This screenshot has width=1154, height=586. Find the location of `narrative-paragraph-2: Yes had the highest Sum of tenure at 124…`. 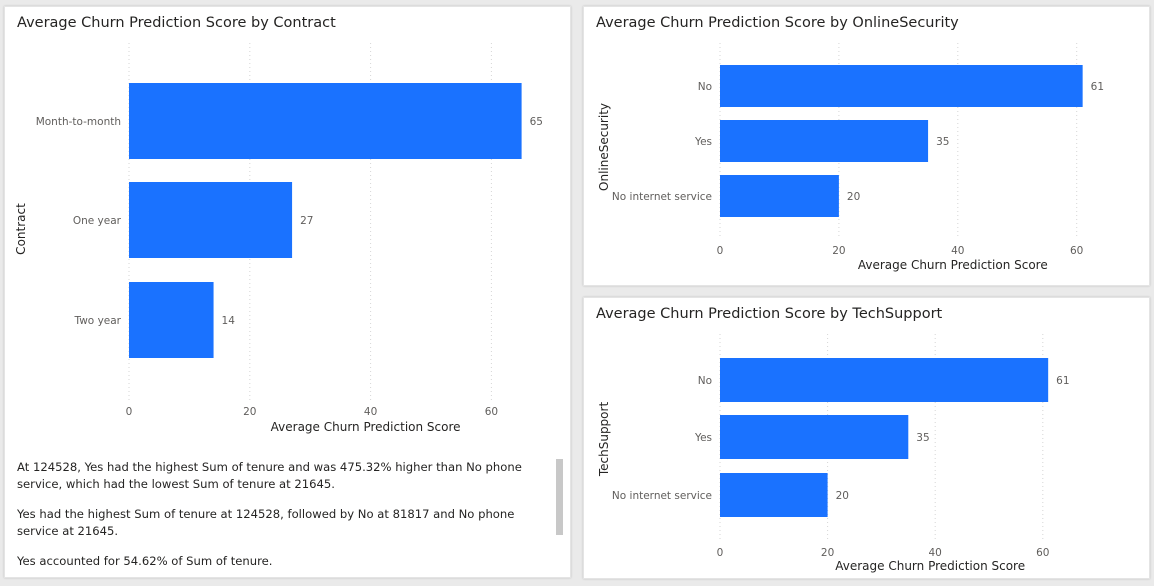

narrative-paragraph-2: Yes had the highest Sum of tenure at 124… is located at coordinates (266, 522).